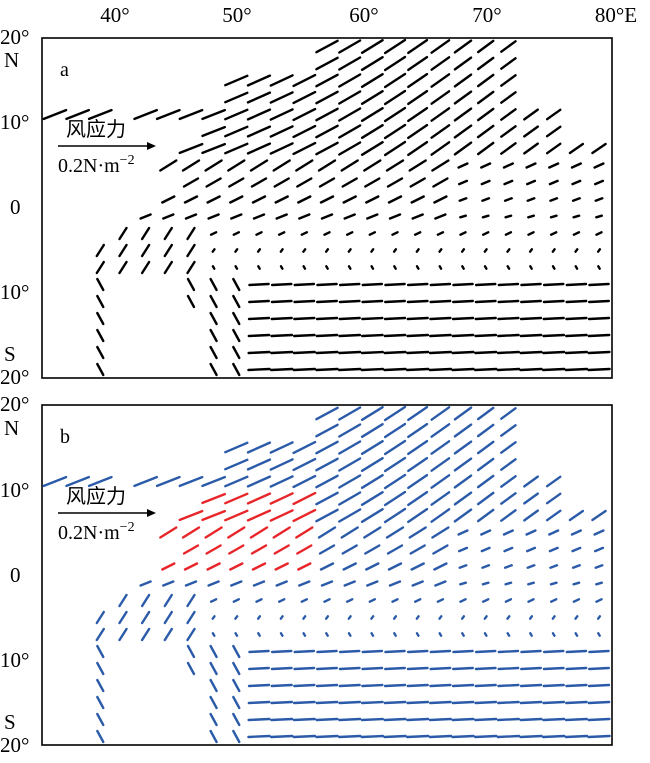 Image resolution: width=650 pixels, height=763 pixels. Describe the element at coordinates (107, 147) in the screenshot. I see `panel-a-scale-key: 风应力 0.2N·m−2` at that location.